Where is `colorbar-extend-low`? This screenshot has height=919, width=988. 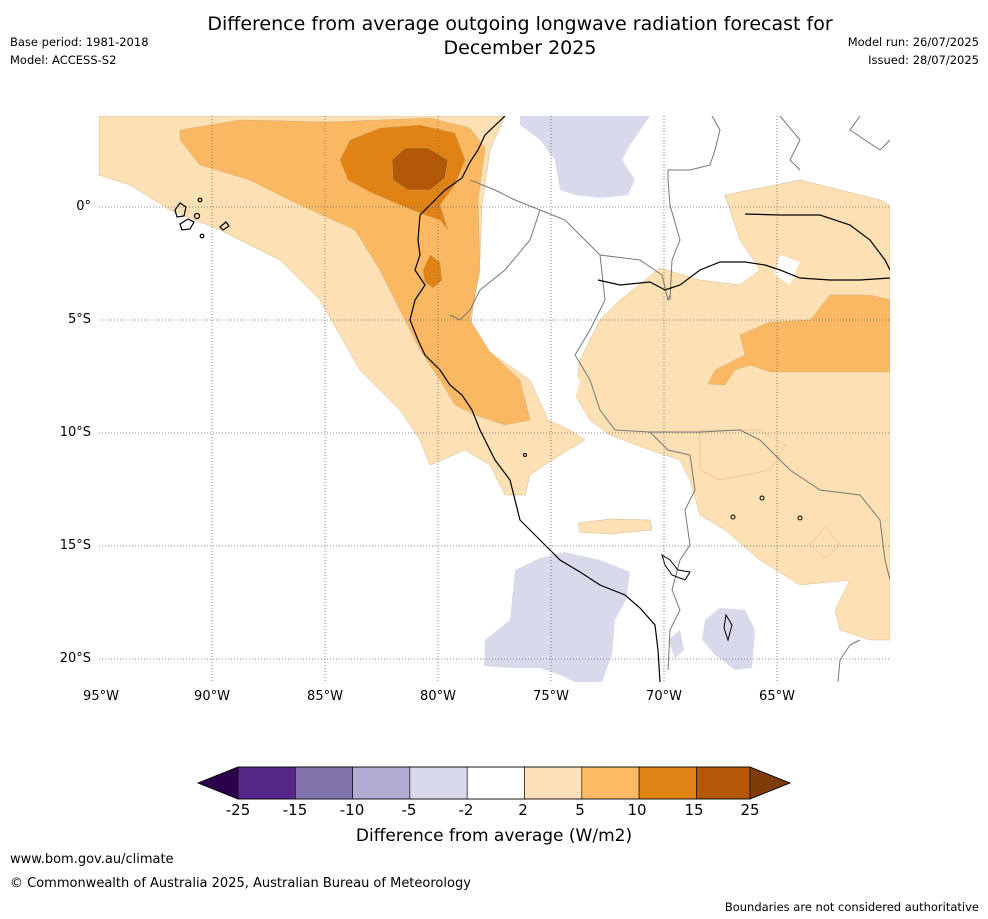
colorbar-extend-low is located at coordinates (218, 783).